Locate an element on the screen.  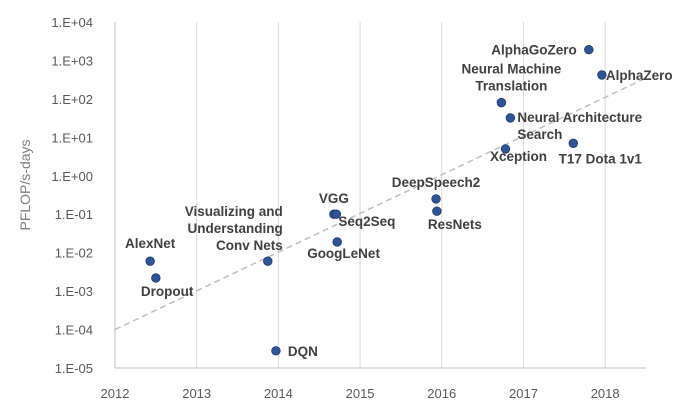
y-tick-label: 1.E-04 is located at coordinates (74, 330).